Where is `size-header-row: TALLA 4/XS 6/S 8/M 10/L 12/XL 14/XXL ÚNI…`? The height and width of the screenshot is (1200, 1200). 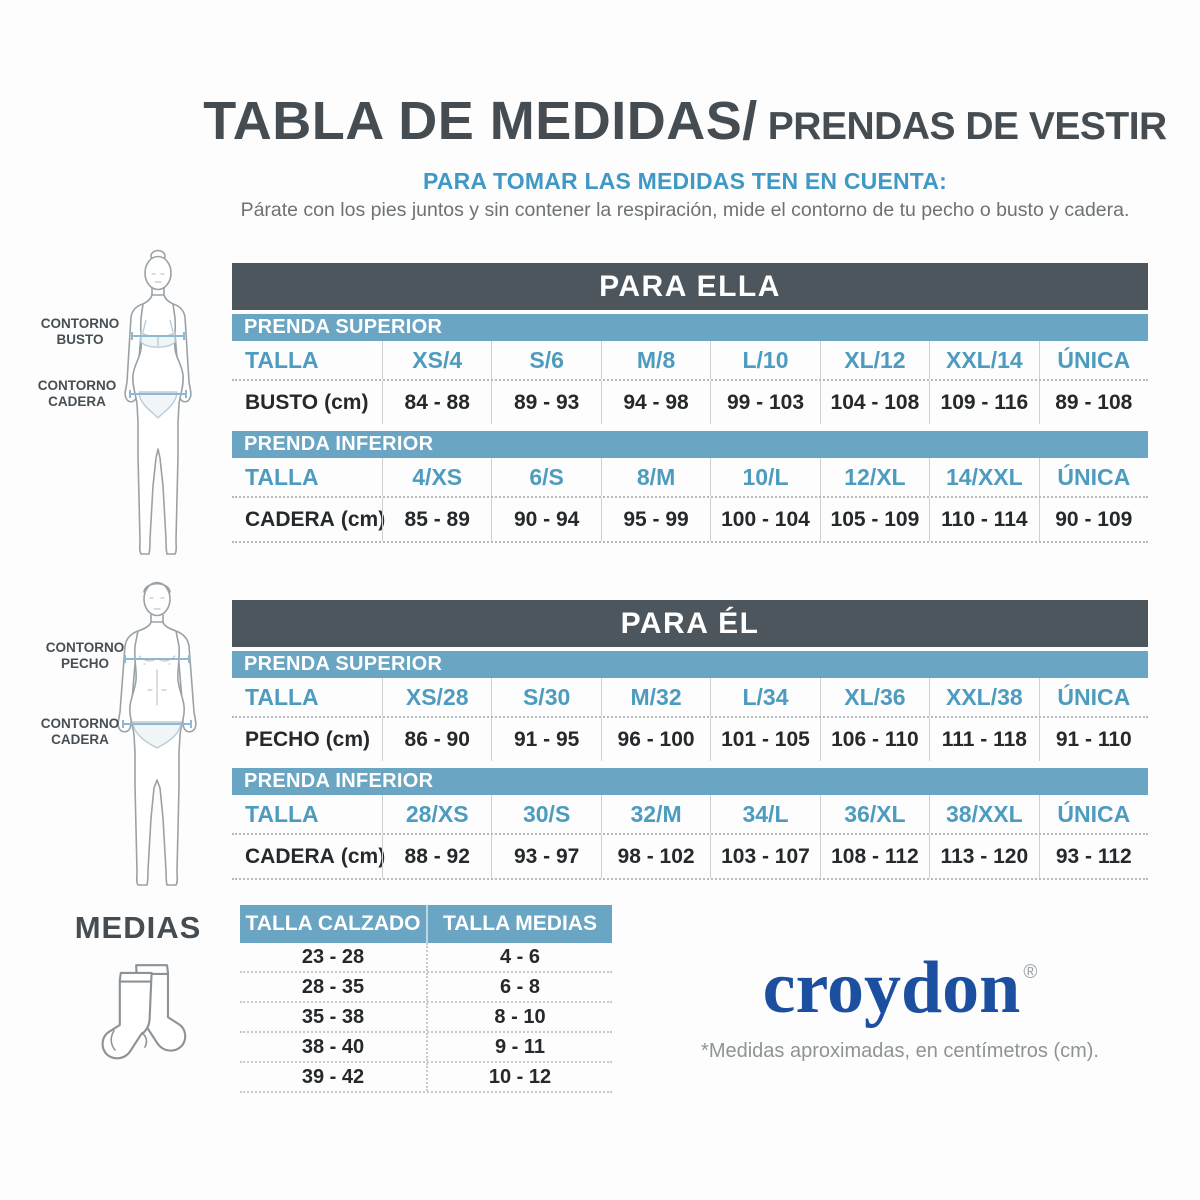 size-header-row: TALLA 4/XS 6/S 8/M 10/L 12/XL 14/XXL ÚNI… is located at coordinates (690, 478).